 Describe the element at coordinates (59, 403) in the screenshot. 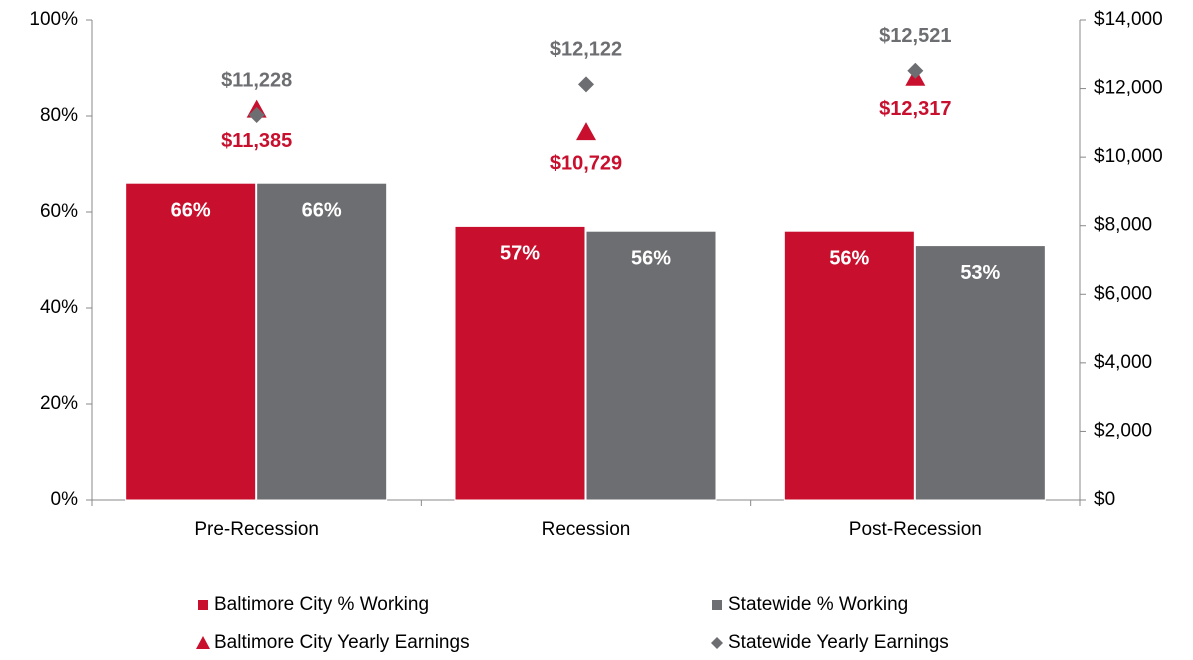

I see `y-tick-label: 20%` at that location.